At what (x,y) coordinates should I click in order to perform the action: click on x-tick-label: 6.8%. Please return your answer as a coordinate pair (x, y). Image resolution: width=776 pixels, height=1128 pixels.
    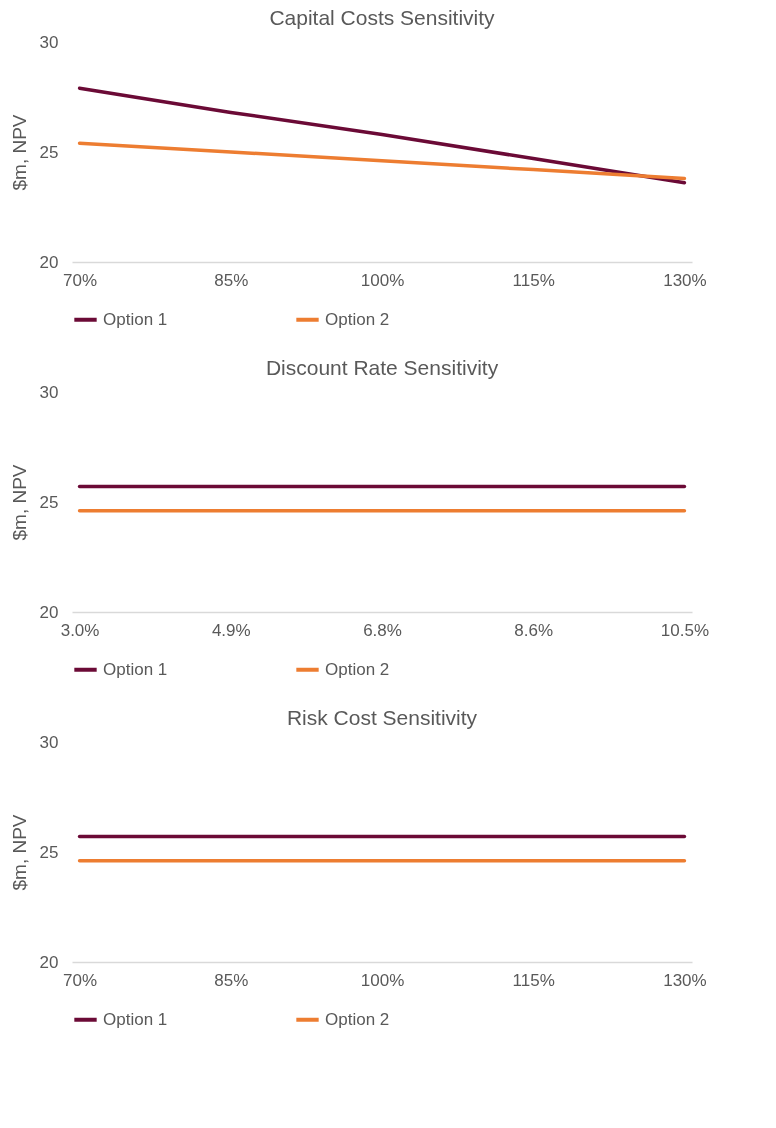
    Looking at the image, I should click on (382, 630).